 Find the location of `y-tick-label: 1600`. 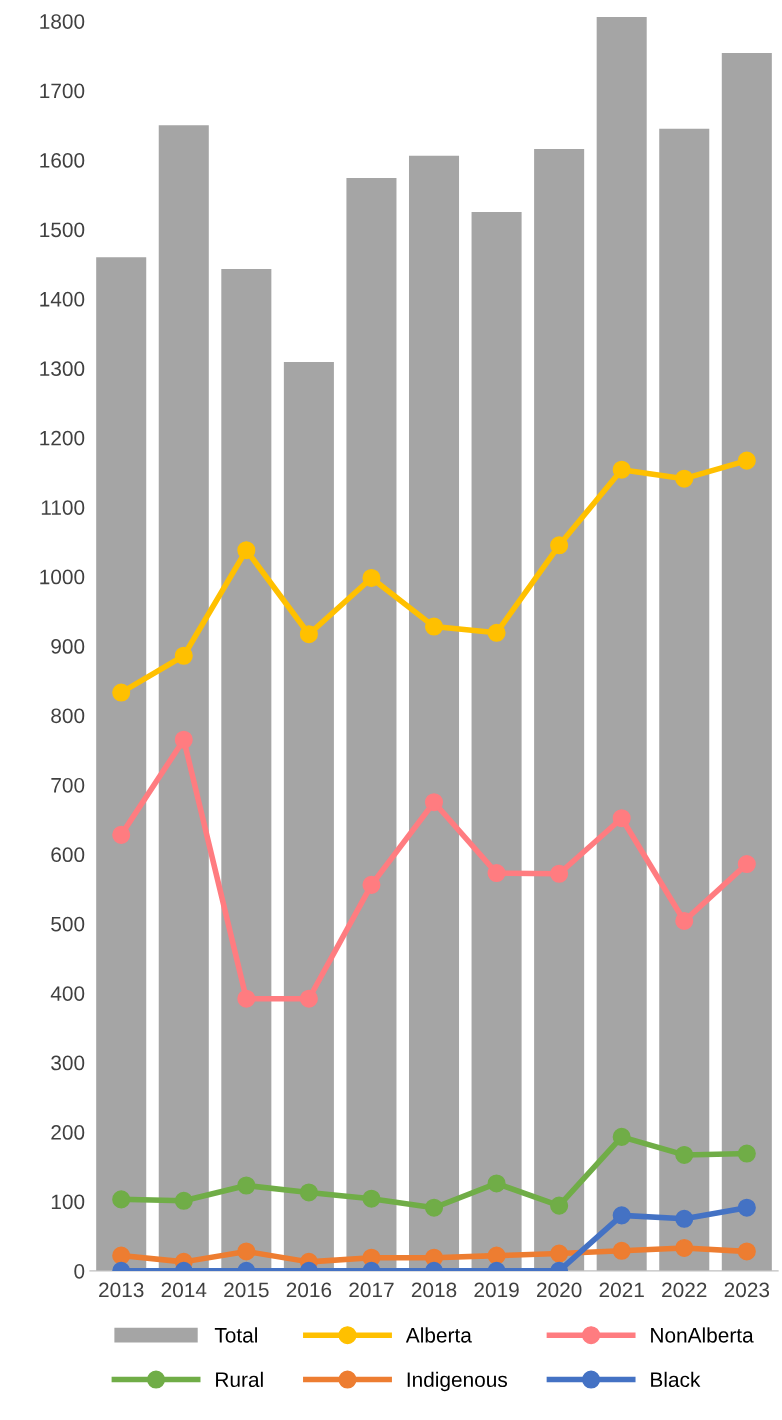

y-tick-label: 1600 is located at coordinates (62, 160).